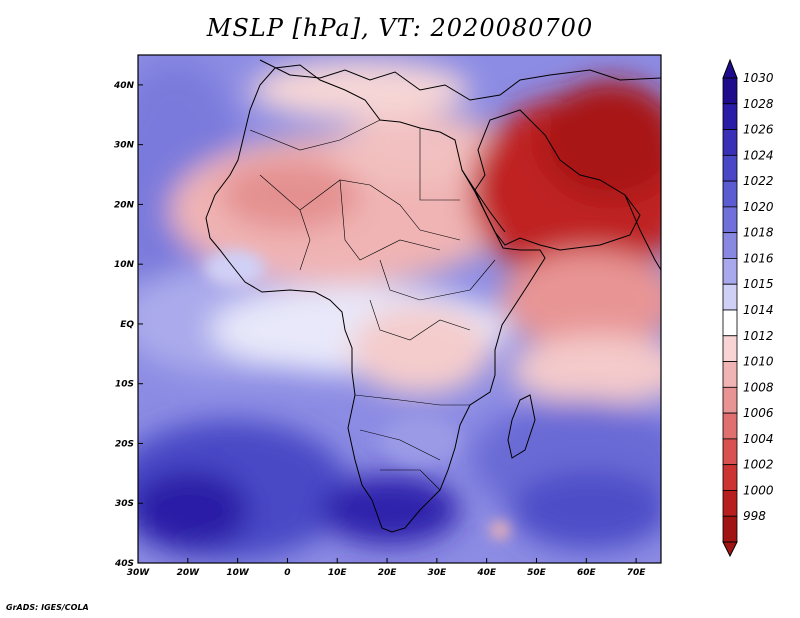 The height and width of the screenshot is (618, 800). What do you see at coordinates (500, 530) in the screenshot?
I see `field-small-low` at bounding box center [500, 530].